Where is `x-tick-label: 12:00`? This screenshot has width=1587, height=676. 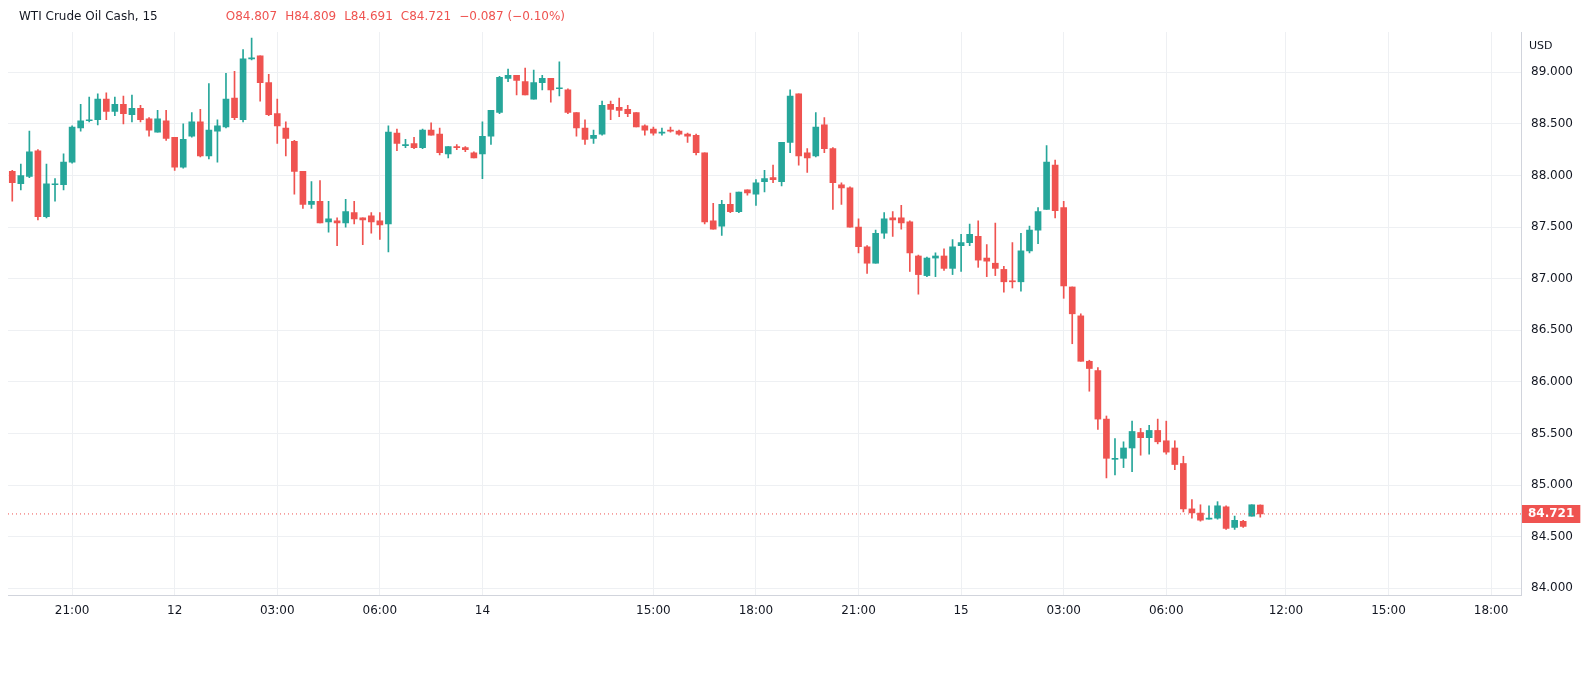 x-tick-label: 12:00 is located at coordinates (1286, 609).